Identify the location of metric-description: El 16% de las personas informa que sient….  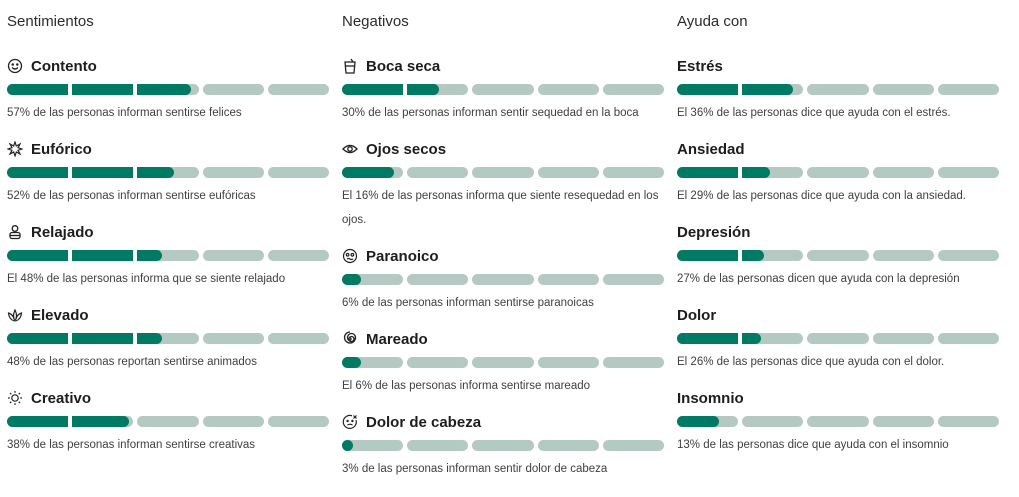
(500, 208).